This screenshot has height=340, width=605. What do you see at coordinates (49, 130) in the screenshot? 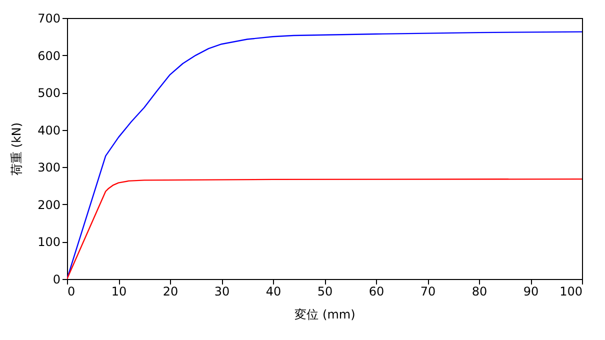
I see `y-tick-label: 400` at bounding box center [49, 130].